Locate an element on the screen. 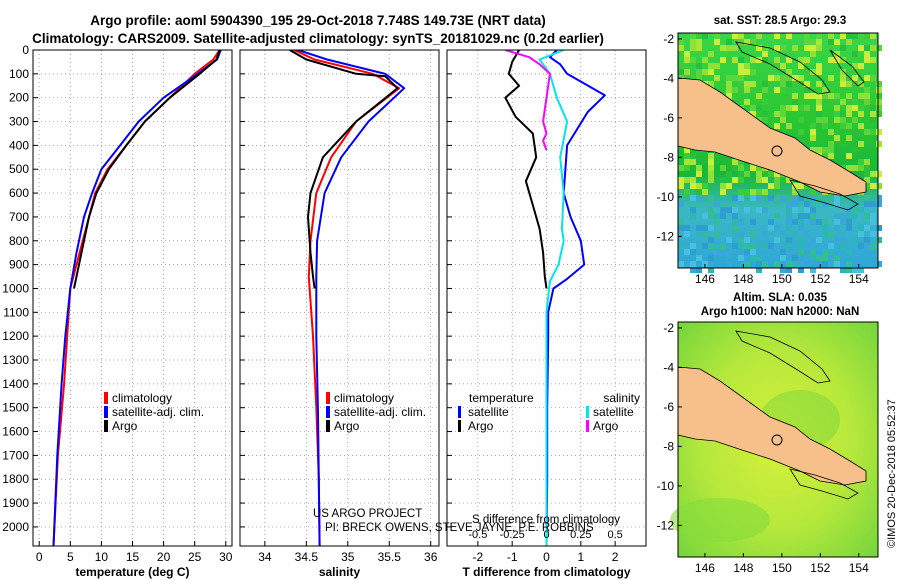 This screenshot has width=900, height=580. sla-map-title-2: Argo h1000: NaN h2000: NaN is located at coordinates (780, 312).